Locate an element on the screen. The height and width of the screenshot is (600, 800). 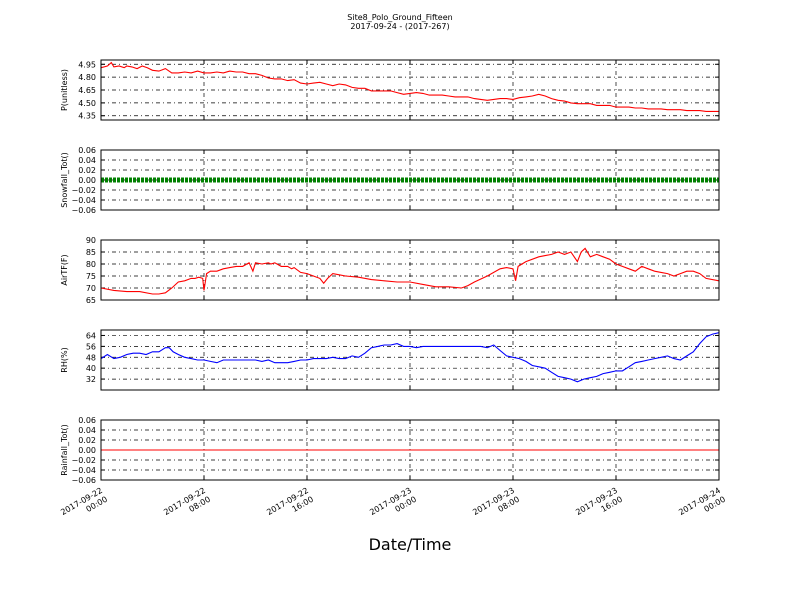
panel-3: 90 85 80 75 70 65 AirTF(F) is located at coordinates (390, 270).